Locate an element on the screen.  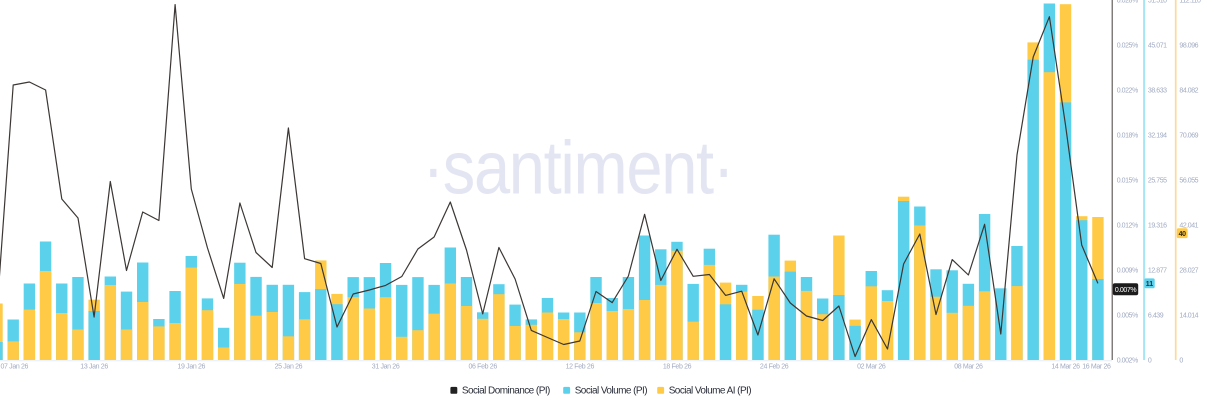
svg-text: 56.055 is located at coordinates (1188, 181).